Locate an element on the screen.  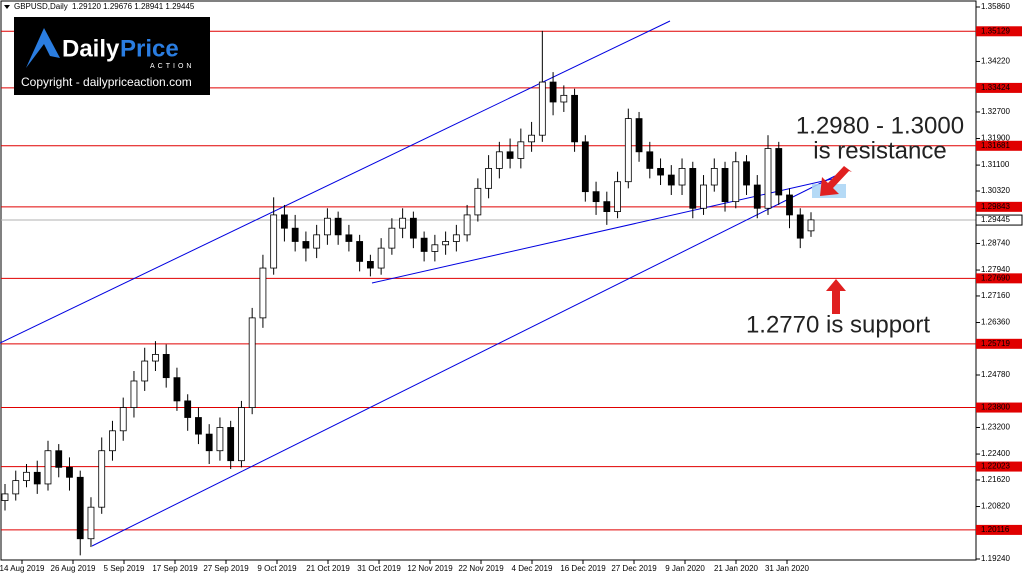
logo-box is located at coordinates (112, 56).